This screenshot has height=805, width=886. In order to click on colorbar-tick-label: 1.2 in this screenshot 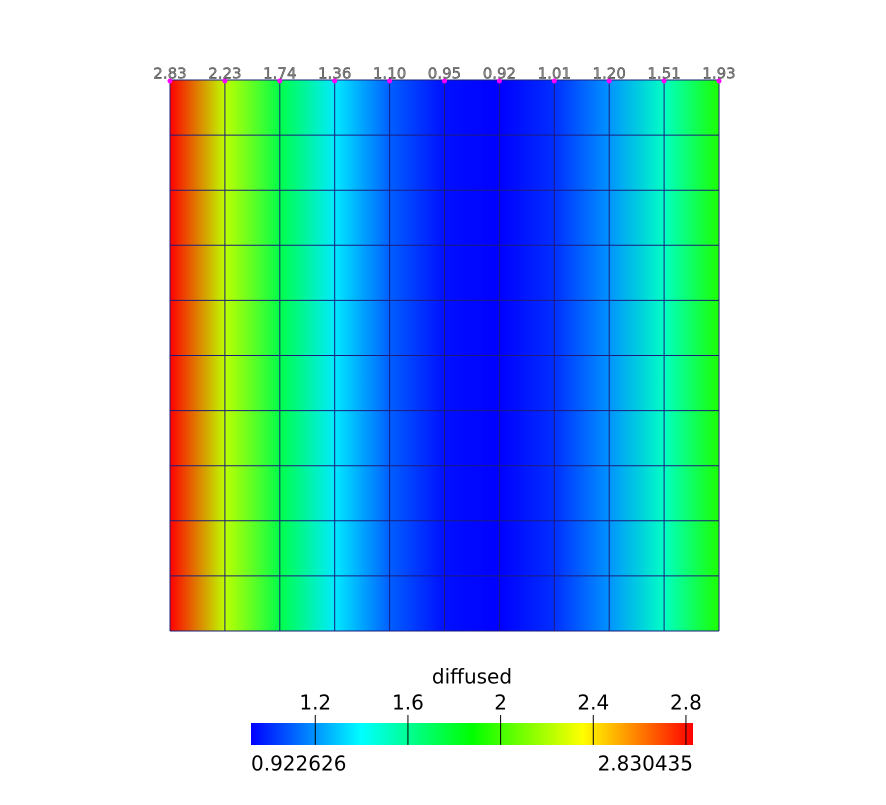, I will do `click(315, 703)`.